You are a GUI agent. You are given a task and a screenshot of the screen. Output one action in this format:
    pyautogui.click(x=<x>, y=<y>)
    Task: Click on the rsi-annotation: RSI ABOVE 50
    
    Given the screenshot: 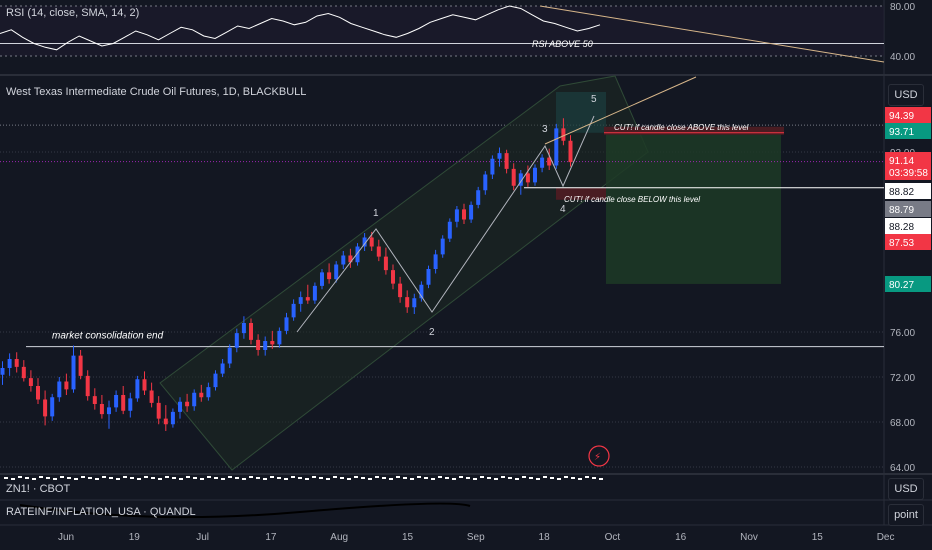 What is the action you would take?
    pyautogui.click(x=562, y=44)
    